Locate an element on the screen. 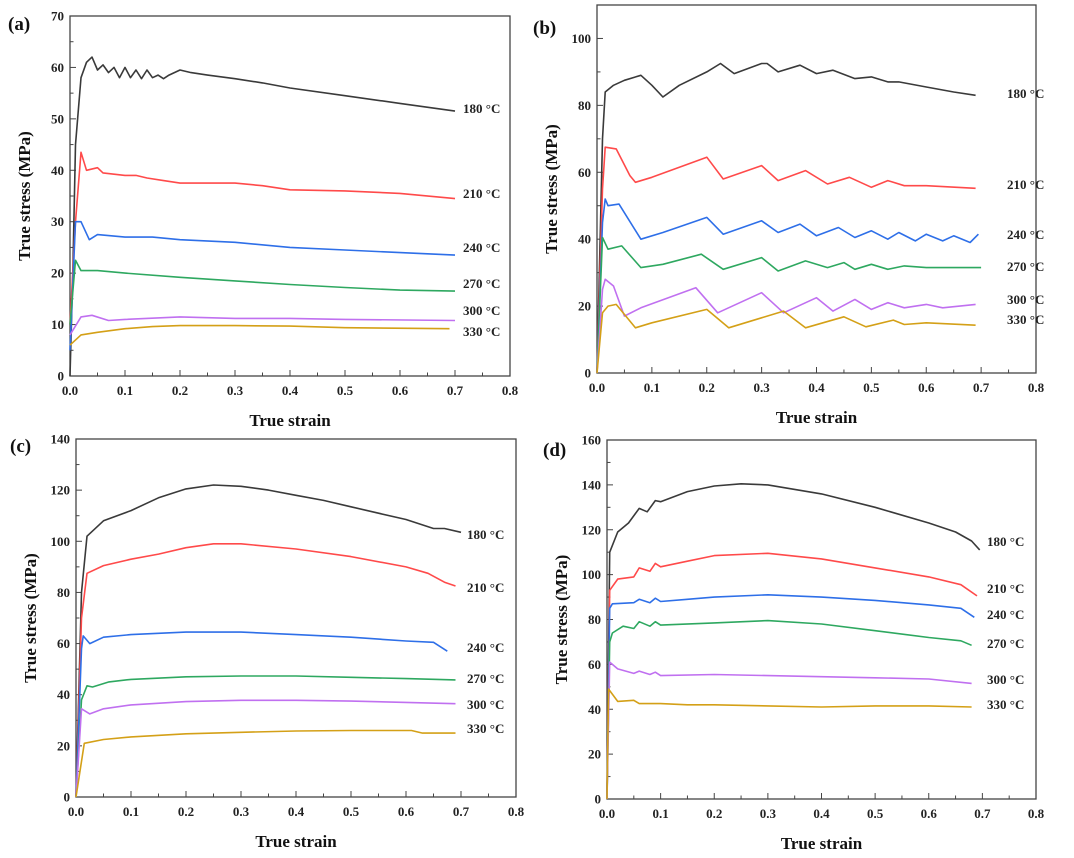 This screenshot has height=858, width=1074. y-tick-label: 70 is located at coordinates (57, 16).